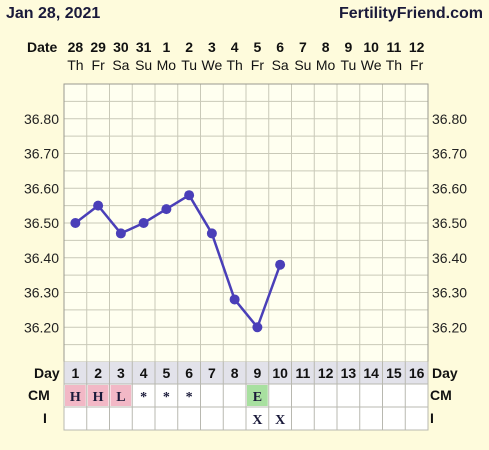 The image size is (489, 450). I want to click on day-number-8: 8, so click(235, 373).